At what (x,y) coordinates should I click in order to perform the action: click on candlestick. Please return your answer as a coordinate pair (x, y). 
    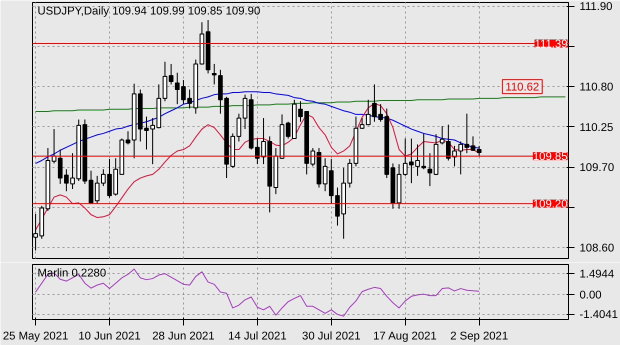
    Looking at the image, I should click on (214, 74).